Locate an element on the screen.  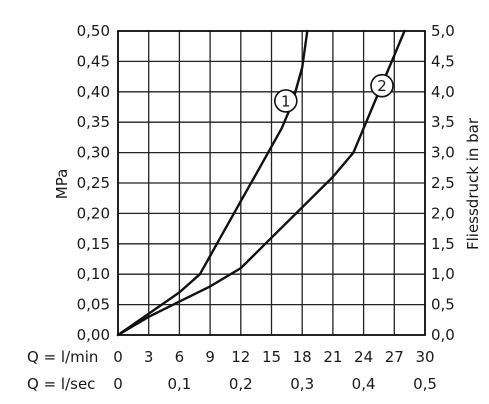
x-lsec-tick-label: 0,1 is located at coordinates (179, 384).